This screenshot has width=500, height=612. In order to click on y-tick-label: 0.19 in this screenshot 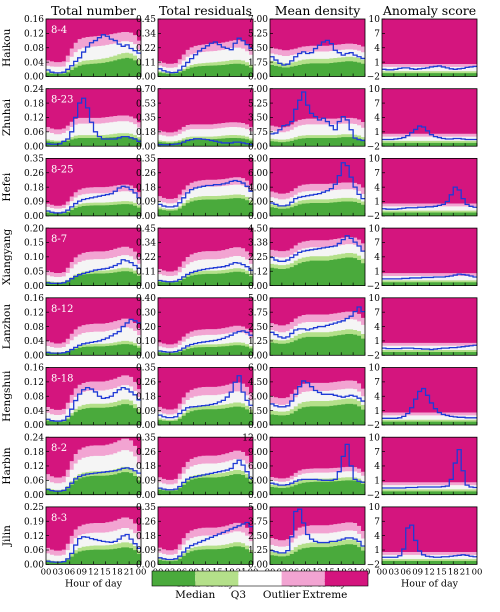, I will do `click(34, 522)`.